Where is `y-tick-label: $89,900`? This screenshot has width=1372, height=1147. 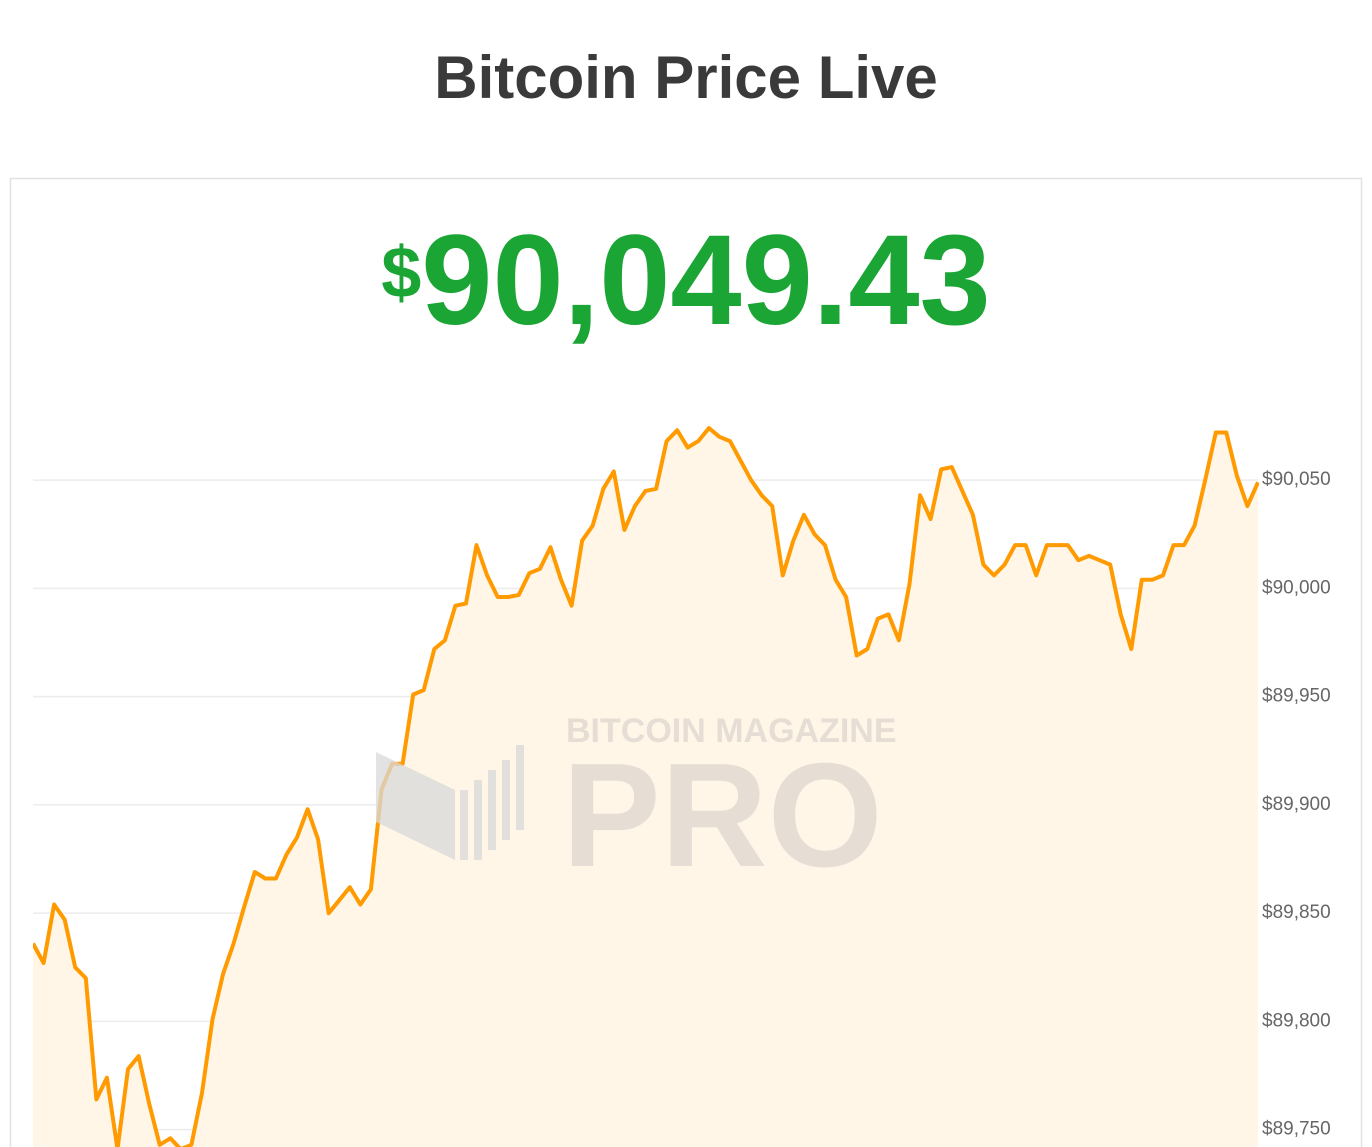
y-tick-label: $89,900 is located at coordinates (1296, 804).